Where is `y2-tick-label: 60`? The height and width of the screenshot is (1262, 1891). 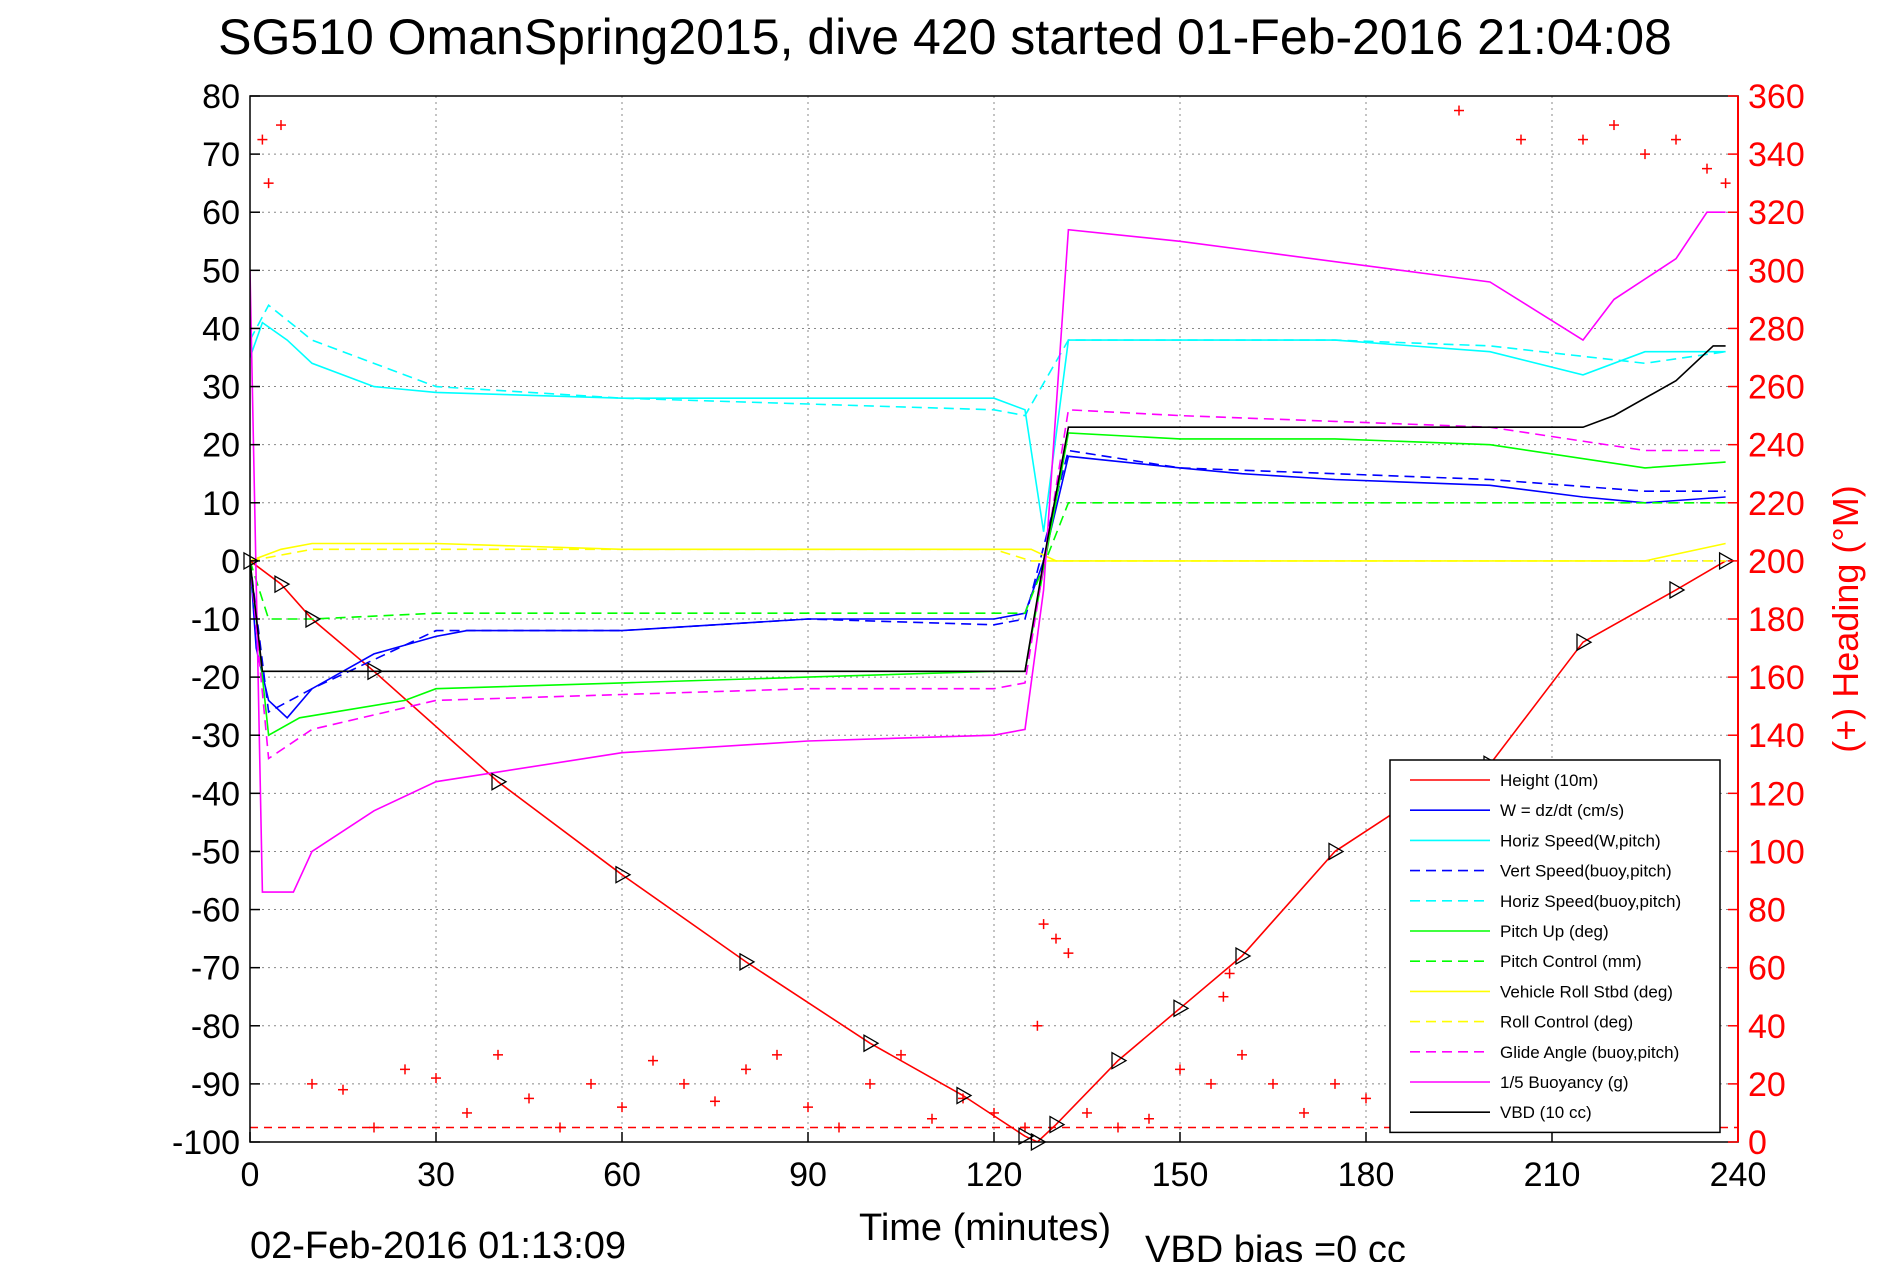
y2-tick-label: 60 is located at coordinates (1767, 969).